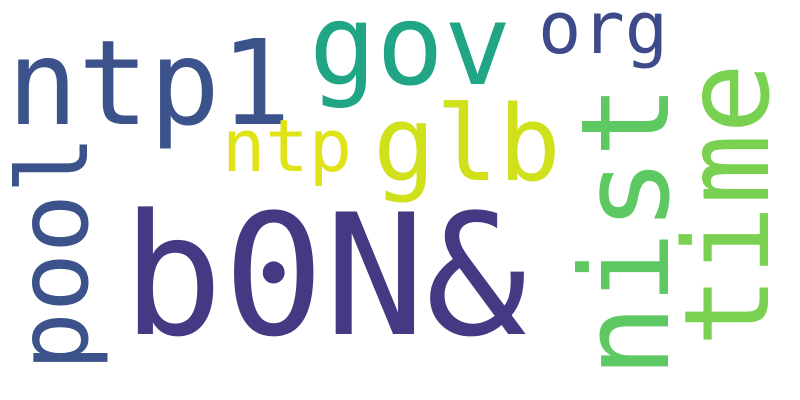 Image resolution: width=800 pixels, height=400 pixels. Describe the element at coordinates (467, 144) in the screenshot. I see `word-glb: glb` at that location.